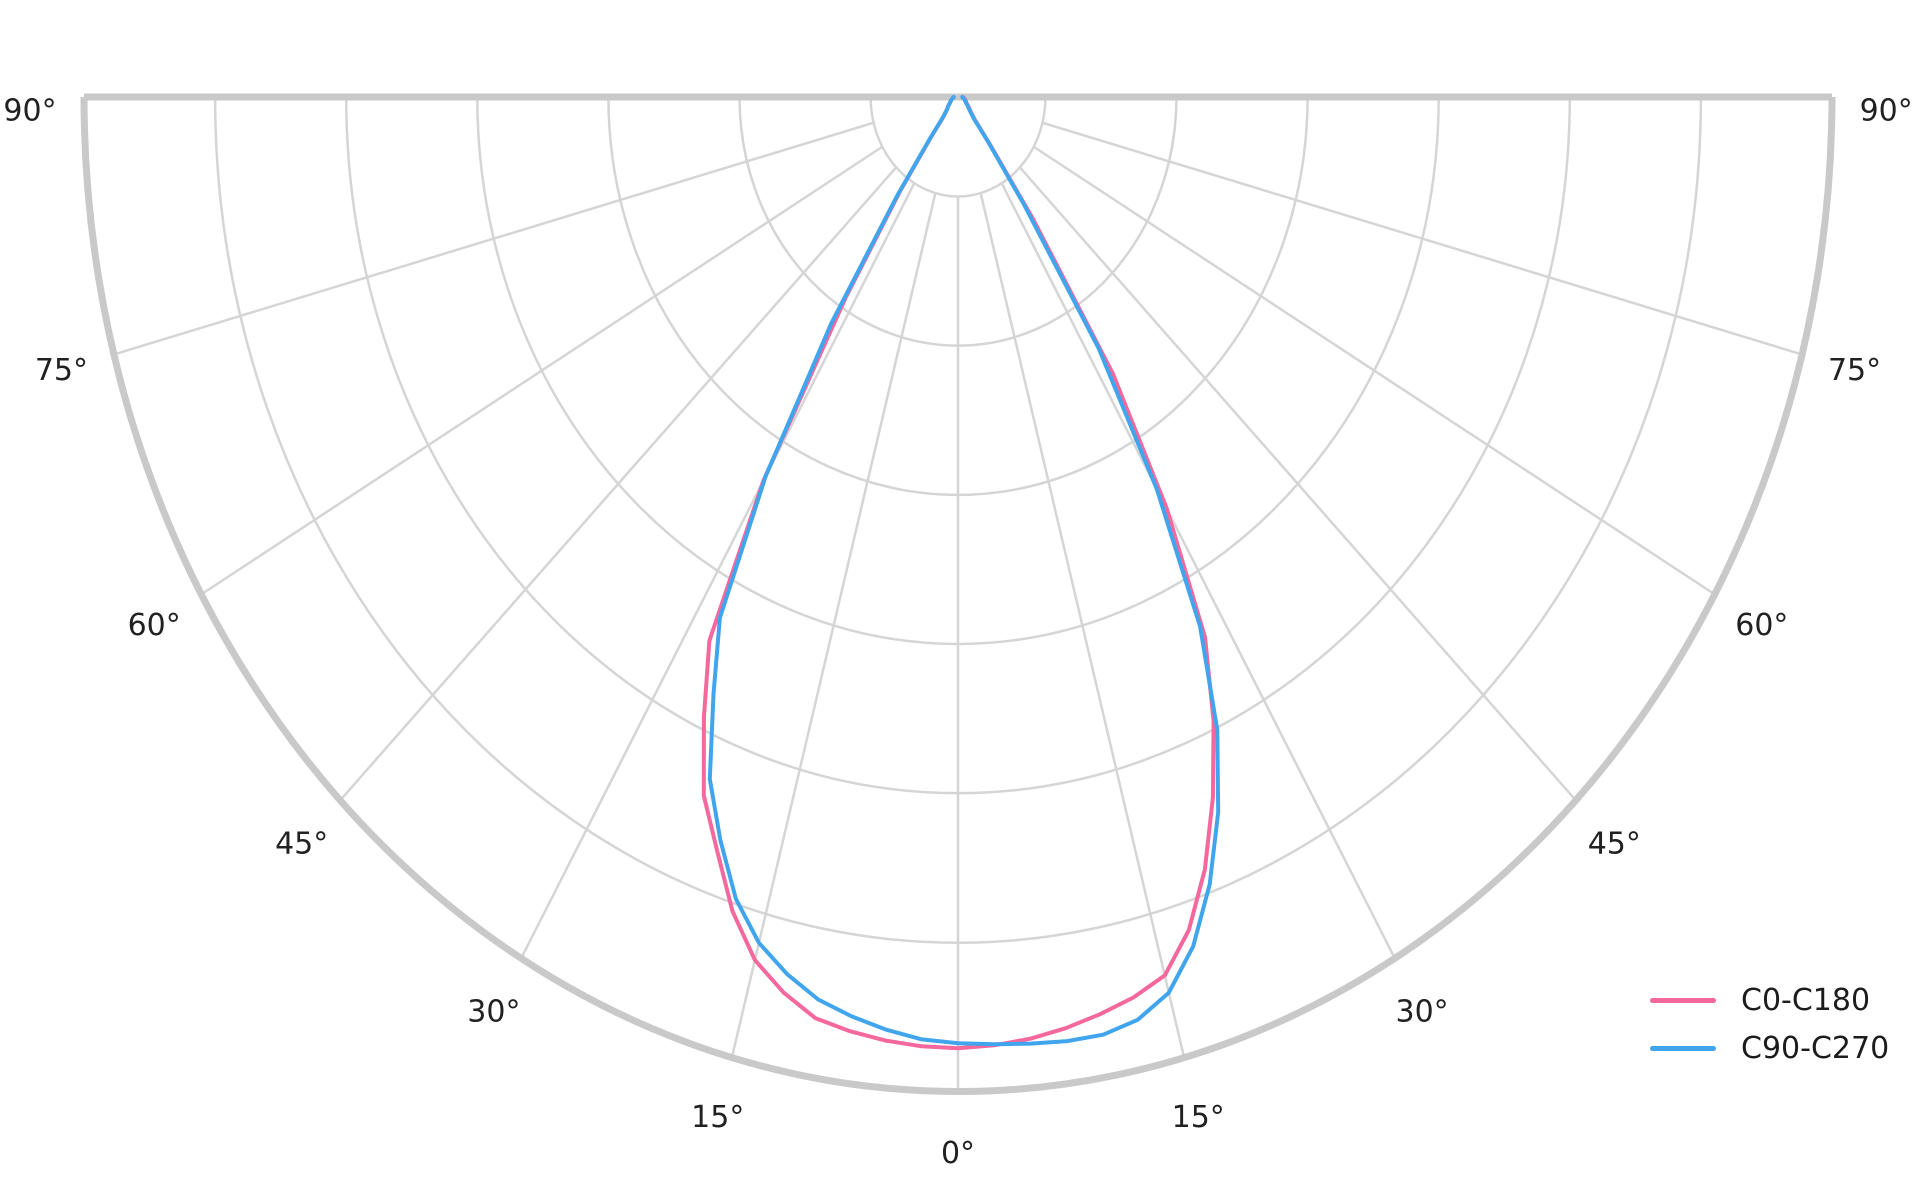 The height and width of the screenshot is (1177, 1920). Describe the element at coordinates (493, 1012) in the screenshot. I see `angle-tick-label-left-30: 30°` at that location.